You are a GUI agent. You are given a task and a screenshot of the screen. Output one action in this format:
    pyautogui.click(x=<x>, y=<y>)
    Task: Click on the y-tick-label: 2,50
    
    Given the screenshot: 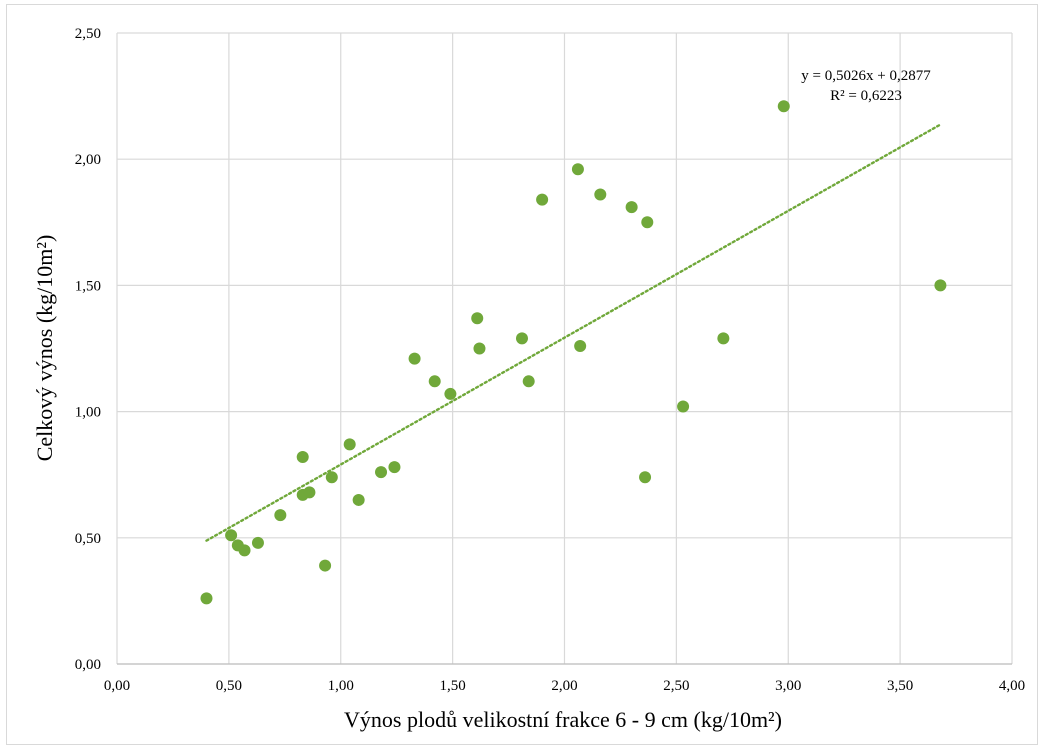 What is the action you would take?
    pyautogui.click(x=88, y=34)
    